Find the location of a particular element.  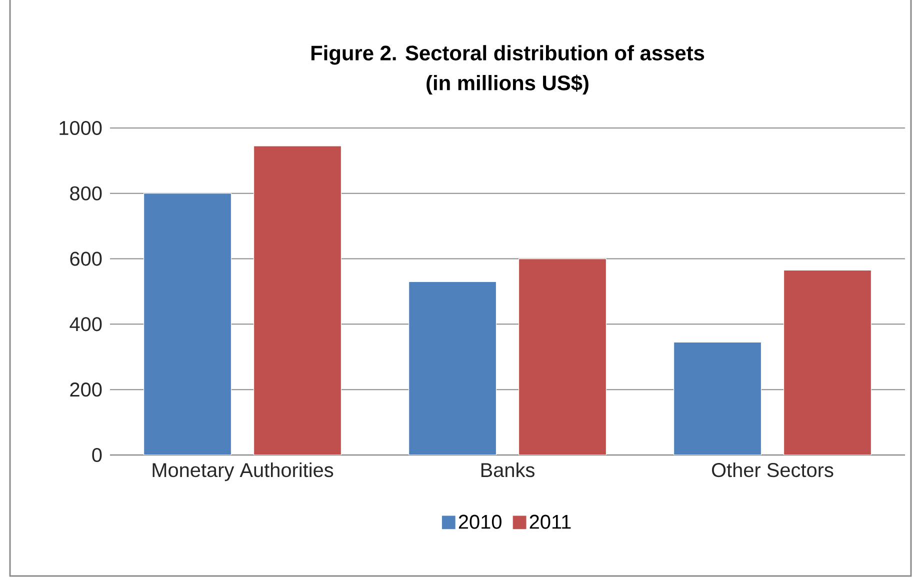

legend-label: 2011 is located at coordinates (550, 521).